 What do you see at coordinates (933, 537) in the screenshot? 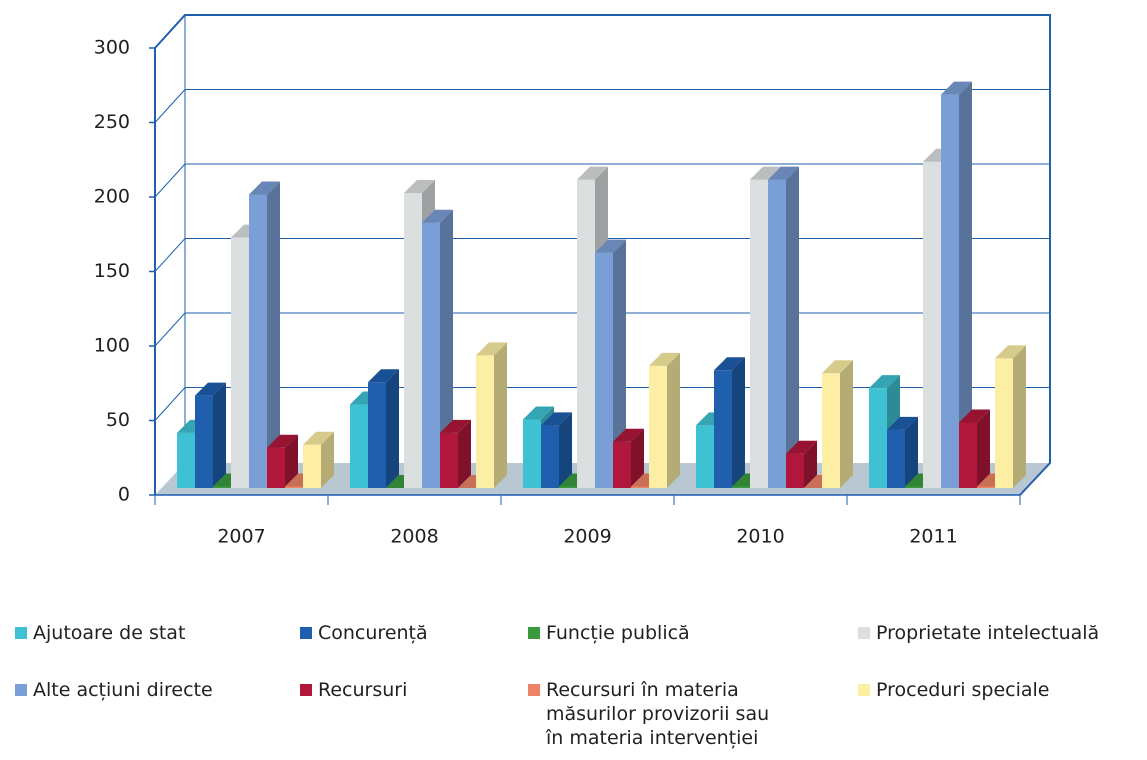
I see `x-tick-label: 2011` at bounding box center [933, 537].